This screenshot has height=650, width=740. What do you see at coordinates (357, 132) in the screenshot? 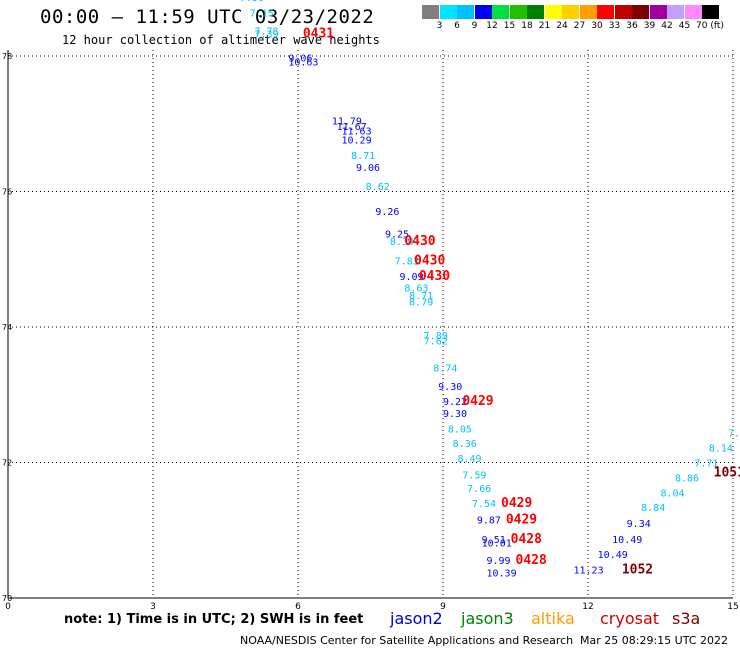
I see `data-point-label: 11.63` at bounding box center [357, 132].